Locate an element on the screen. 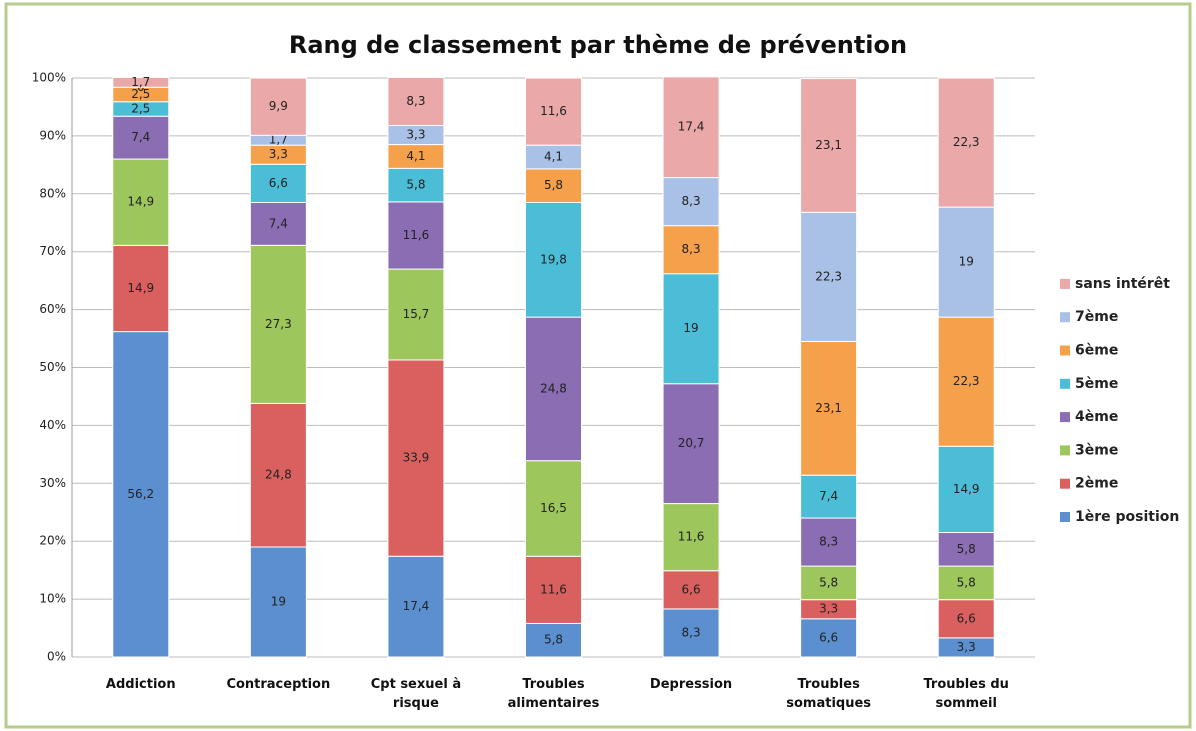  legend-label: 6ème is located at coordinates (1096, 351).